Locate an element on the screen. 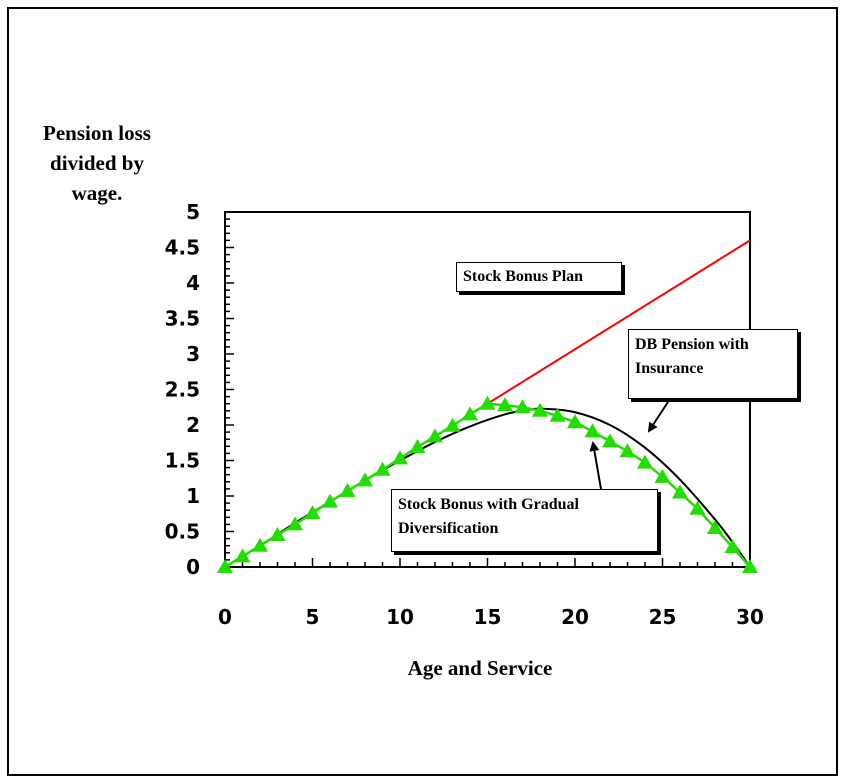 The image size is (849, 780). y-tick-label: 4 is located at coordinates (193, 283).